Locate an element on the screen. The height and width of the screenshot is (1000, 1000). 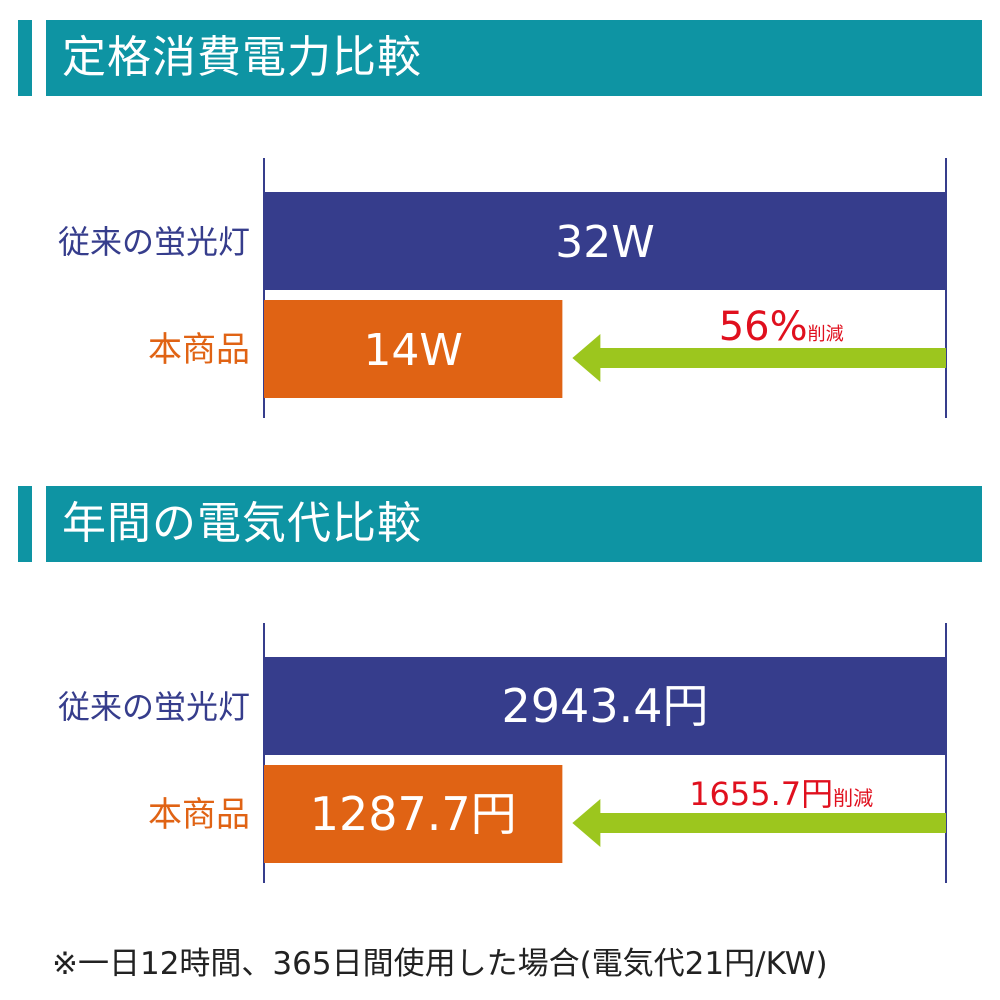
footnote: ※一日12時間、365日間使用した場合(電気代21円/KW) is located at coordinates (440, 964).